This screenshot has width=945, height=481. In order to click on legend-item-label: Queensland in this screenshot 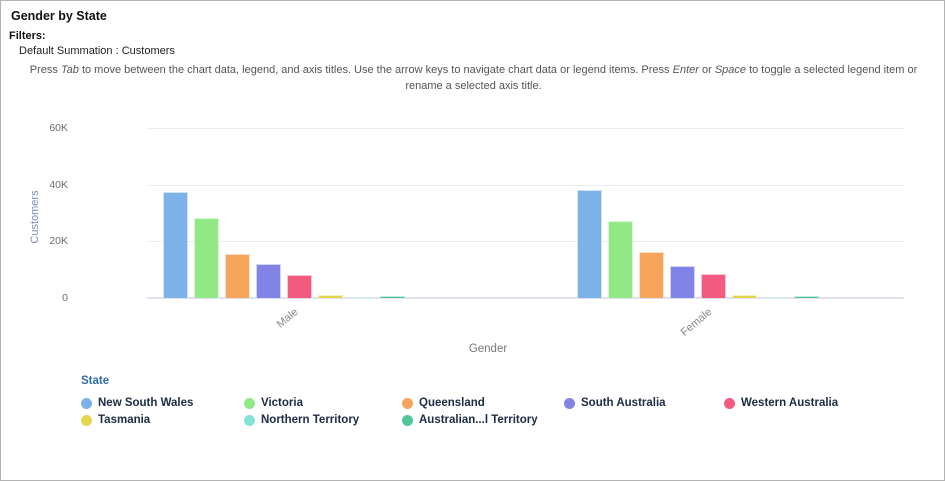, I will do `click(452, 403)`.